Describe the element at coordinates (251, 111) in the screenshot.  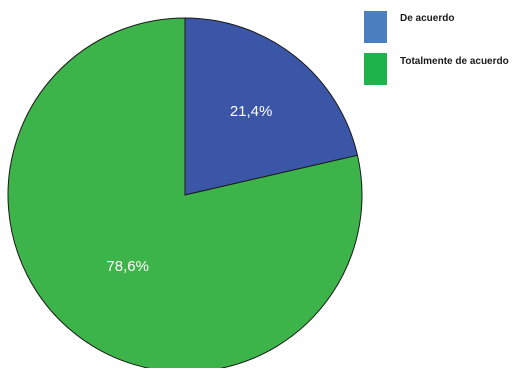
I see `data-label-de-acuerdo: 21,4%` at that location.